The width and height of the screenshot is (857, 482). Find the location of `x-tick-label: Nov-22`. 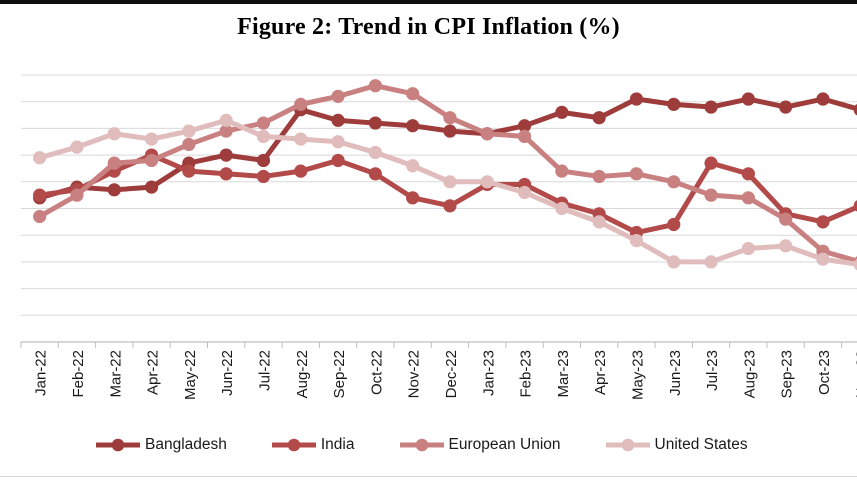

x-tick-label: Nov-22 is located at coordinates (414, 374).